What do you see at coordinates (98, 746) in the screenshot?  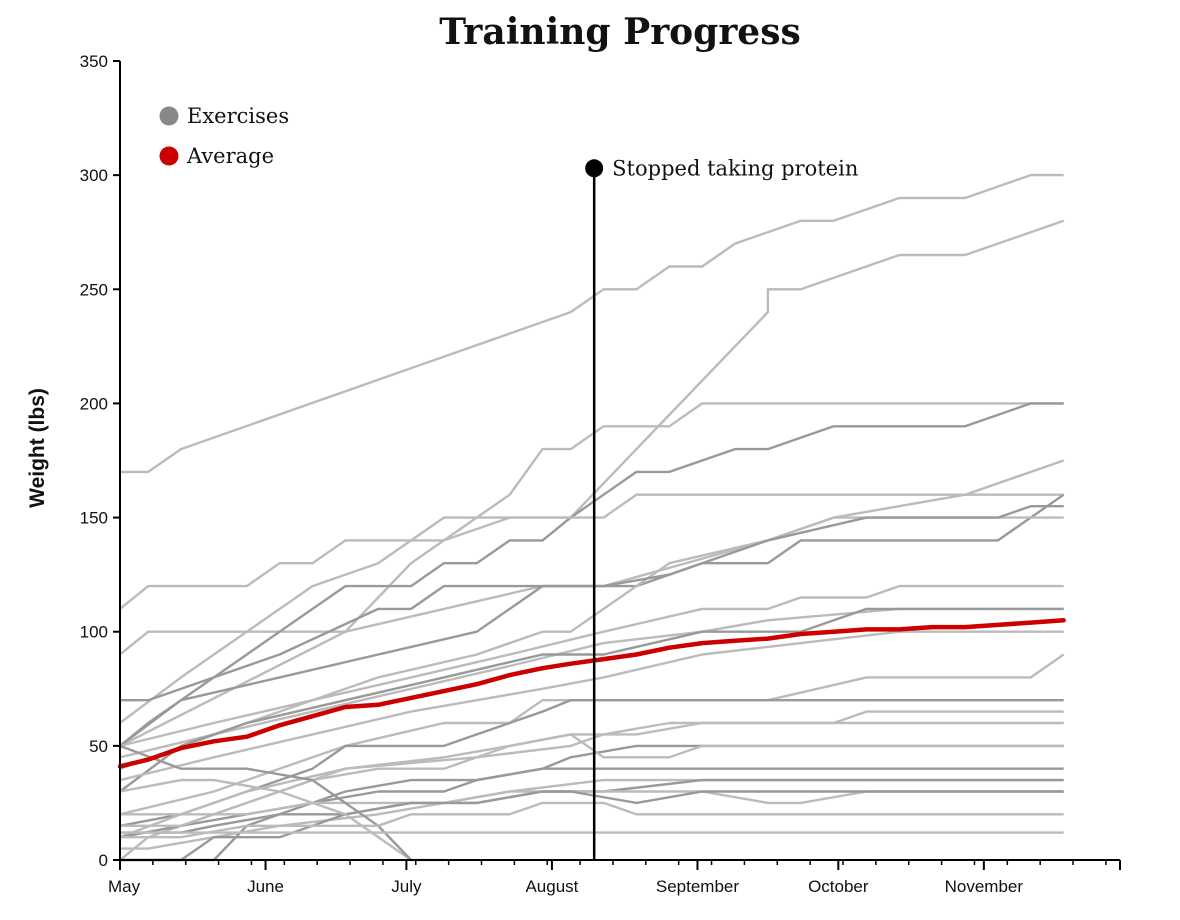 I see `y-tick-label-50: 50` at bounding box center [98, 746].